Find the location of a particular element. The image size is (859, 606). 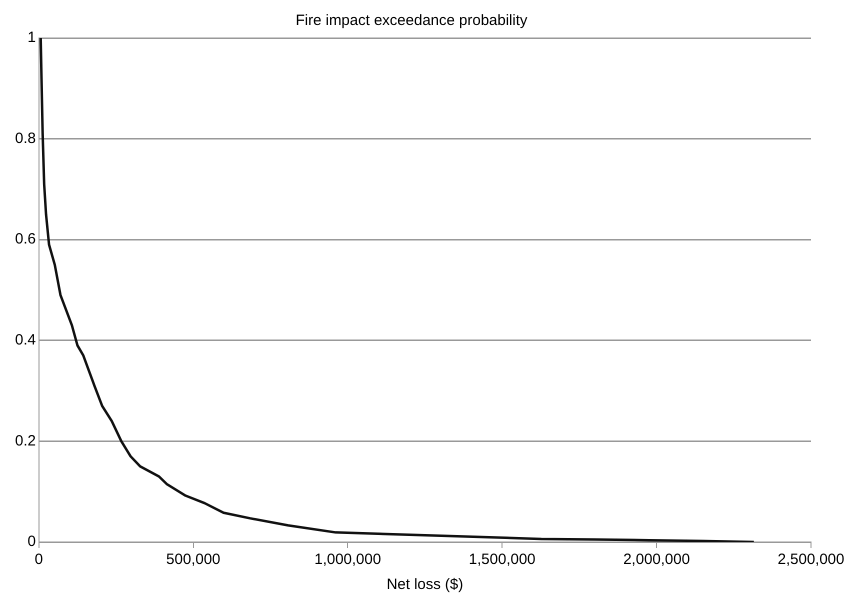

x-axis-title: Net loss ($) is located at coordinates (425, 585).